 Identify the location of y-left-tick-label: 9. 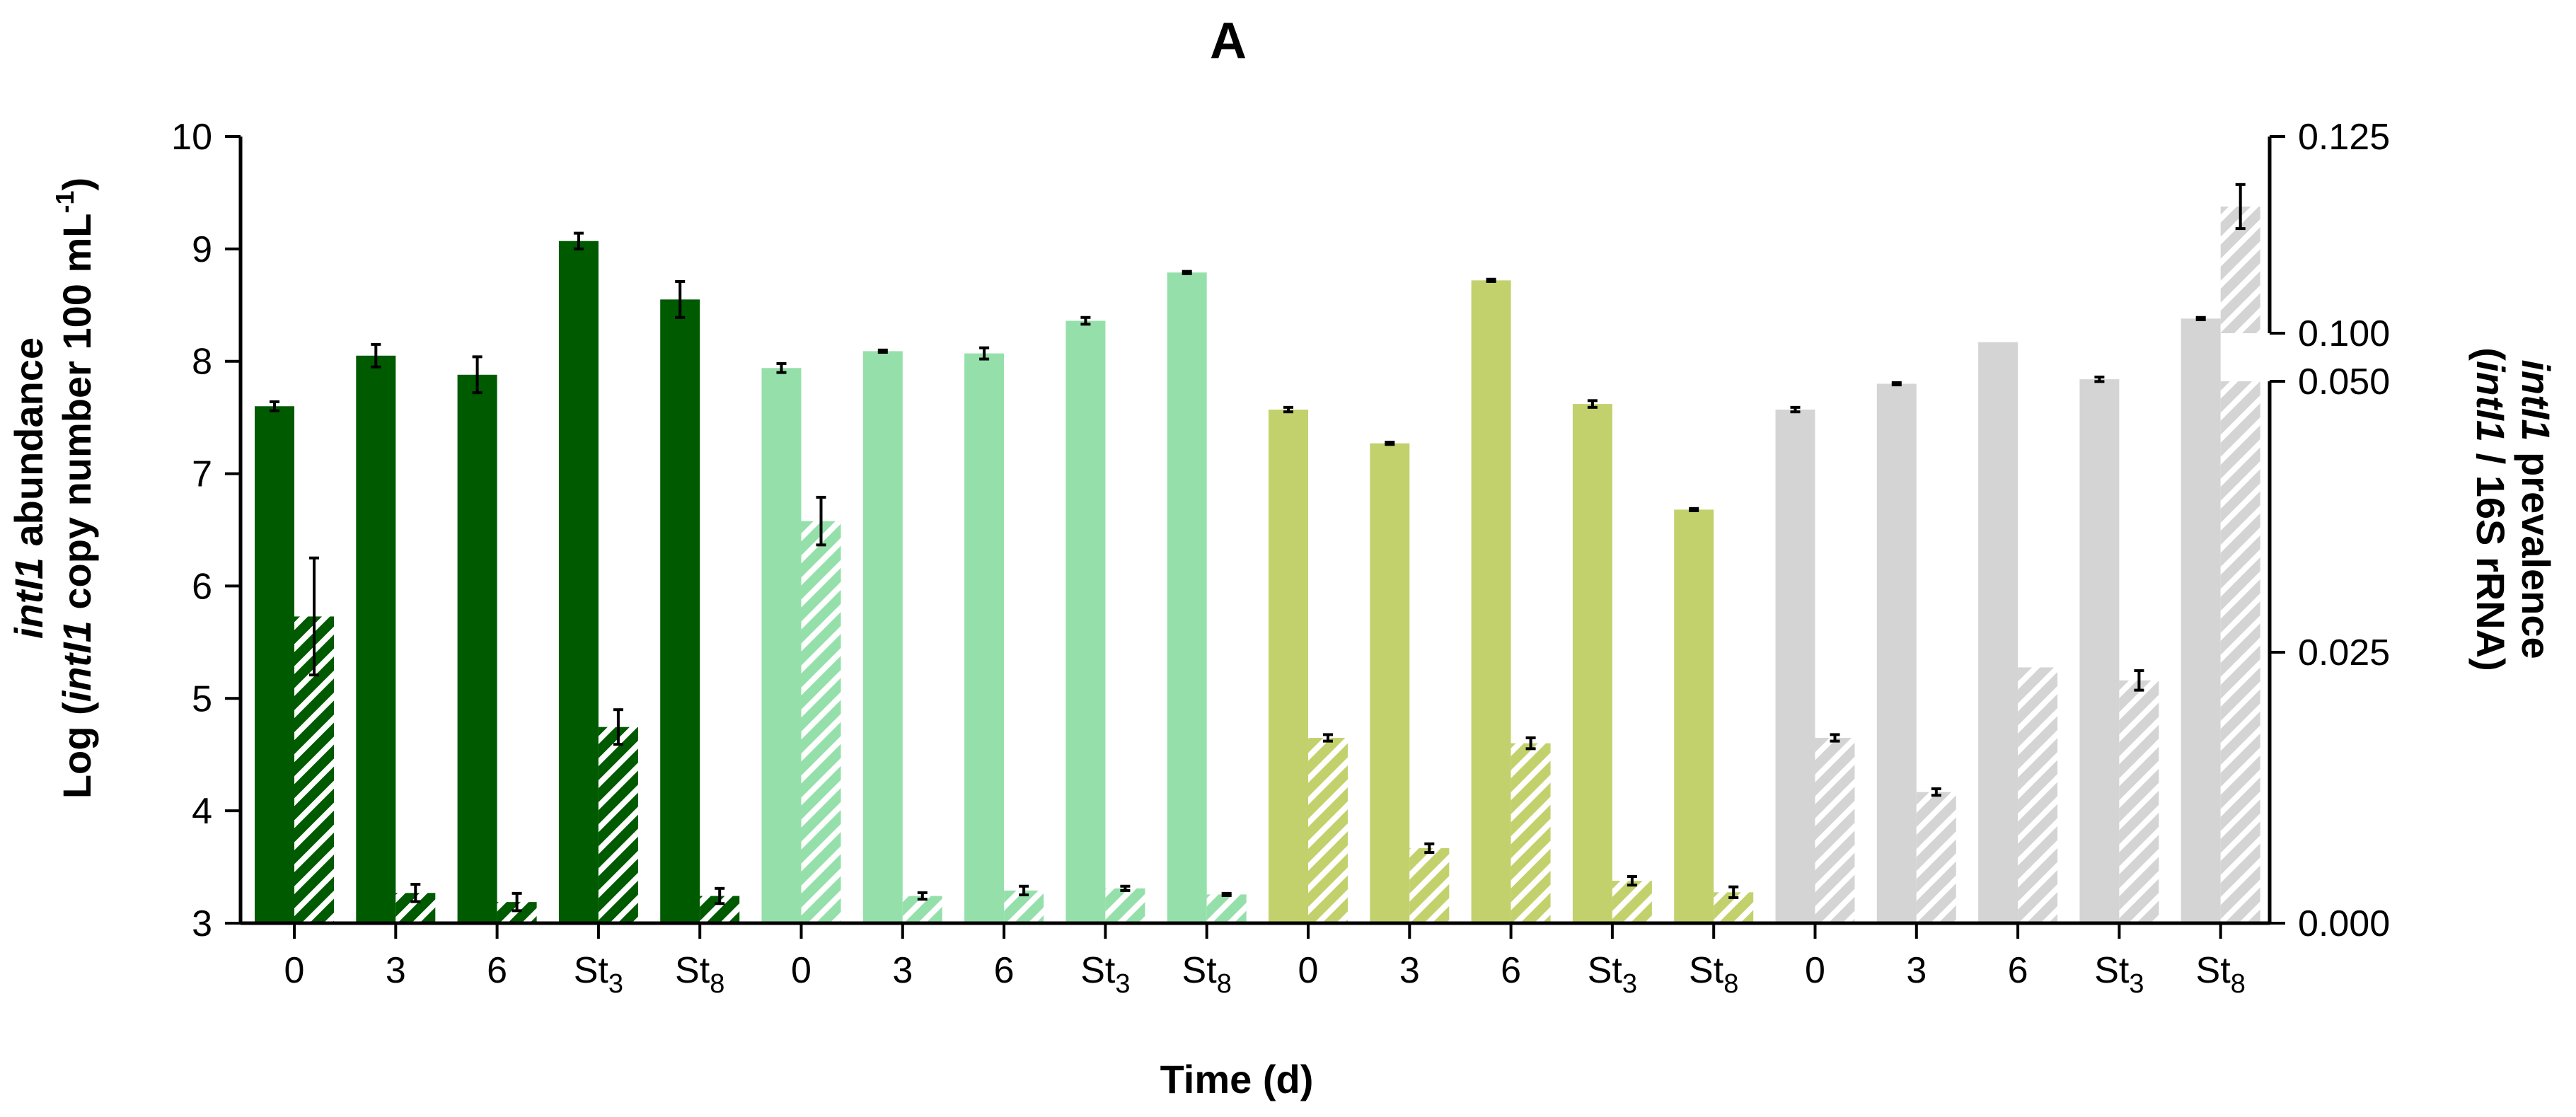
(202, 249).